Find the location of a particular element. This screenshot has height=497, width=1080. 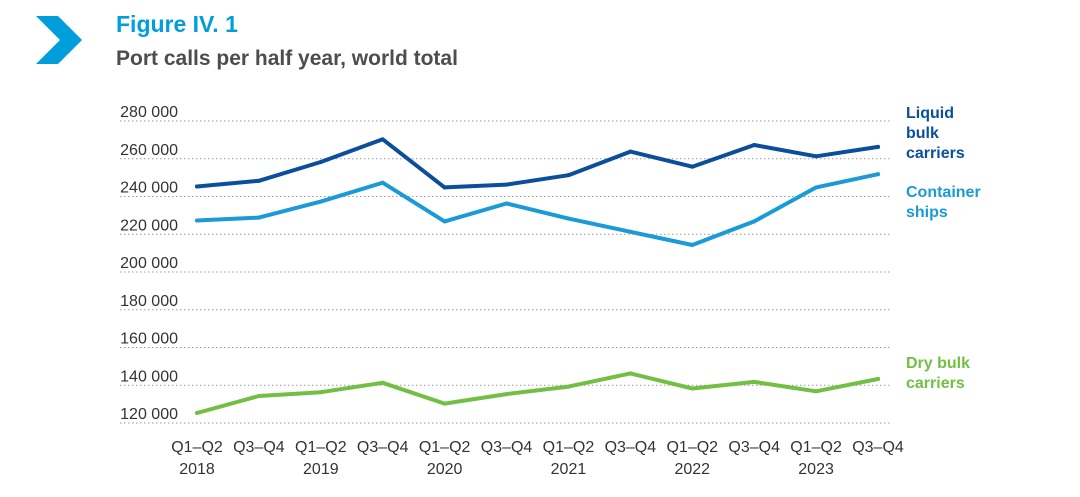

chevron-icon is located at coordinates (59, 40).